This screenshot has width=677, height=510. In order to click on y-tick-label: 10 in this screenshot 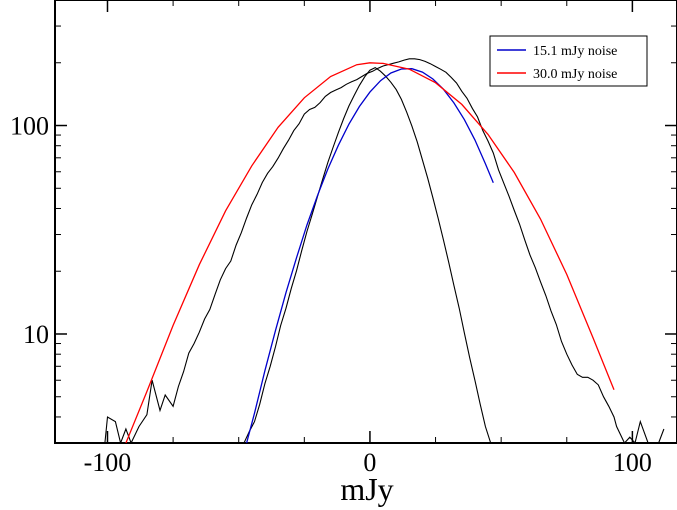, I will do `click(36, 334)`.